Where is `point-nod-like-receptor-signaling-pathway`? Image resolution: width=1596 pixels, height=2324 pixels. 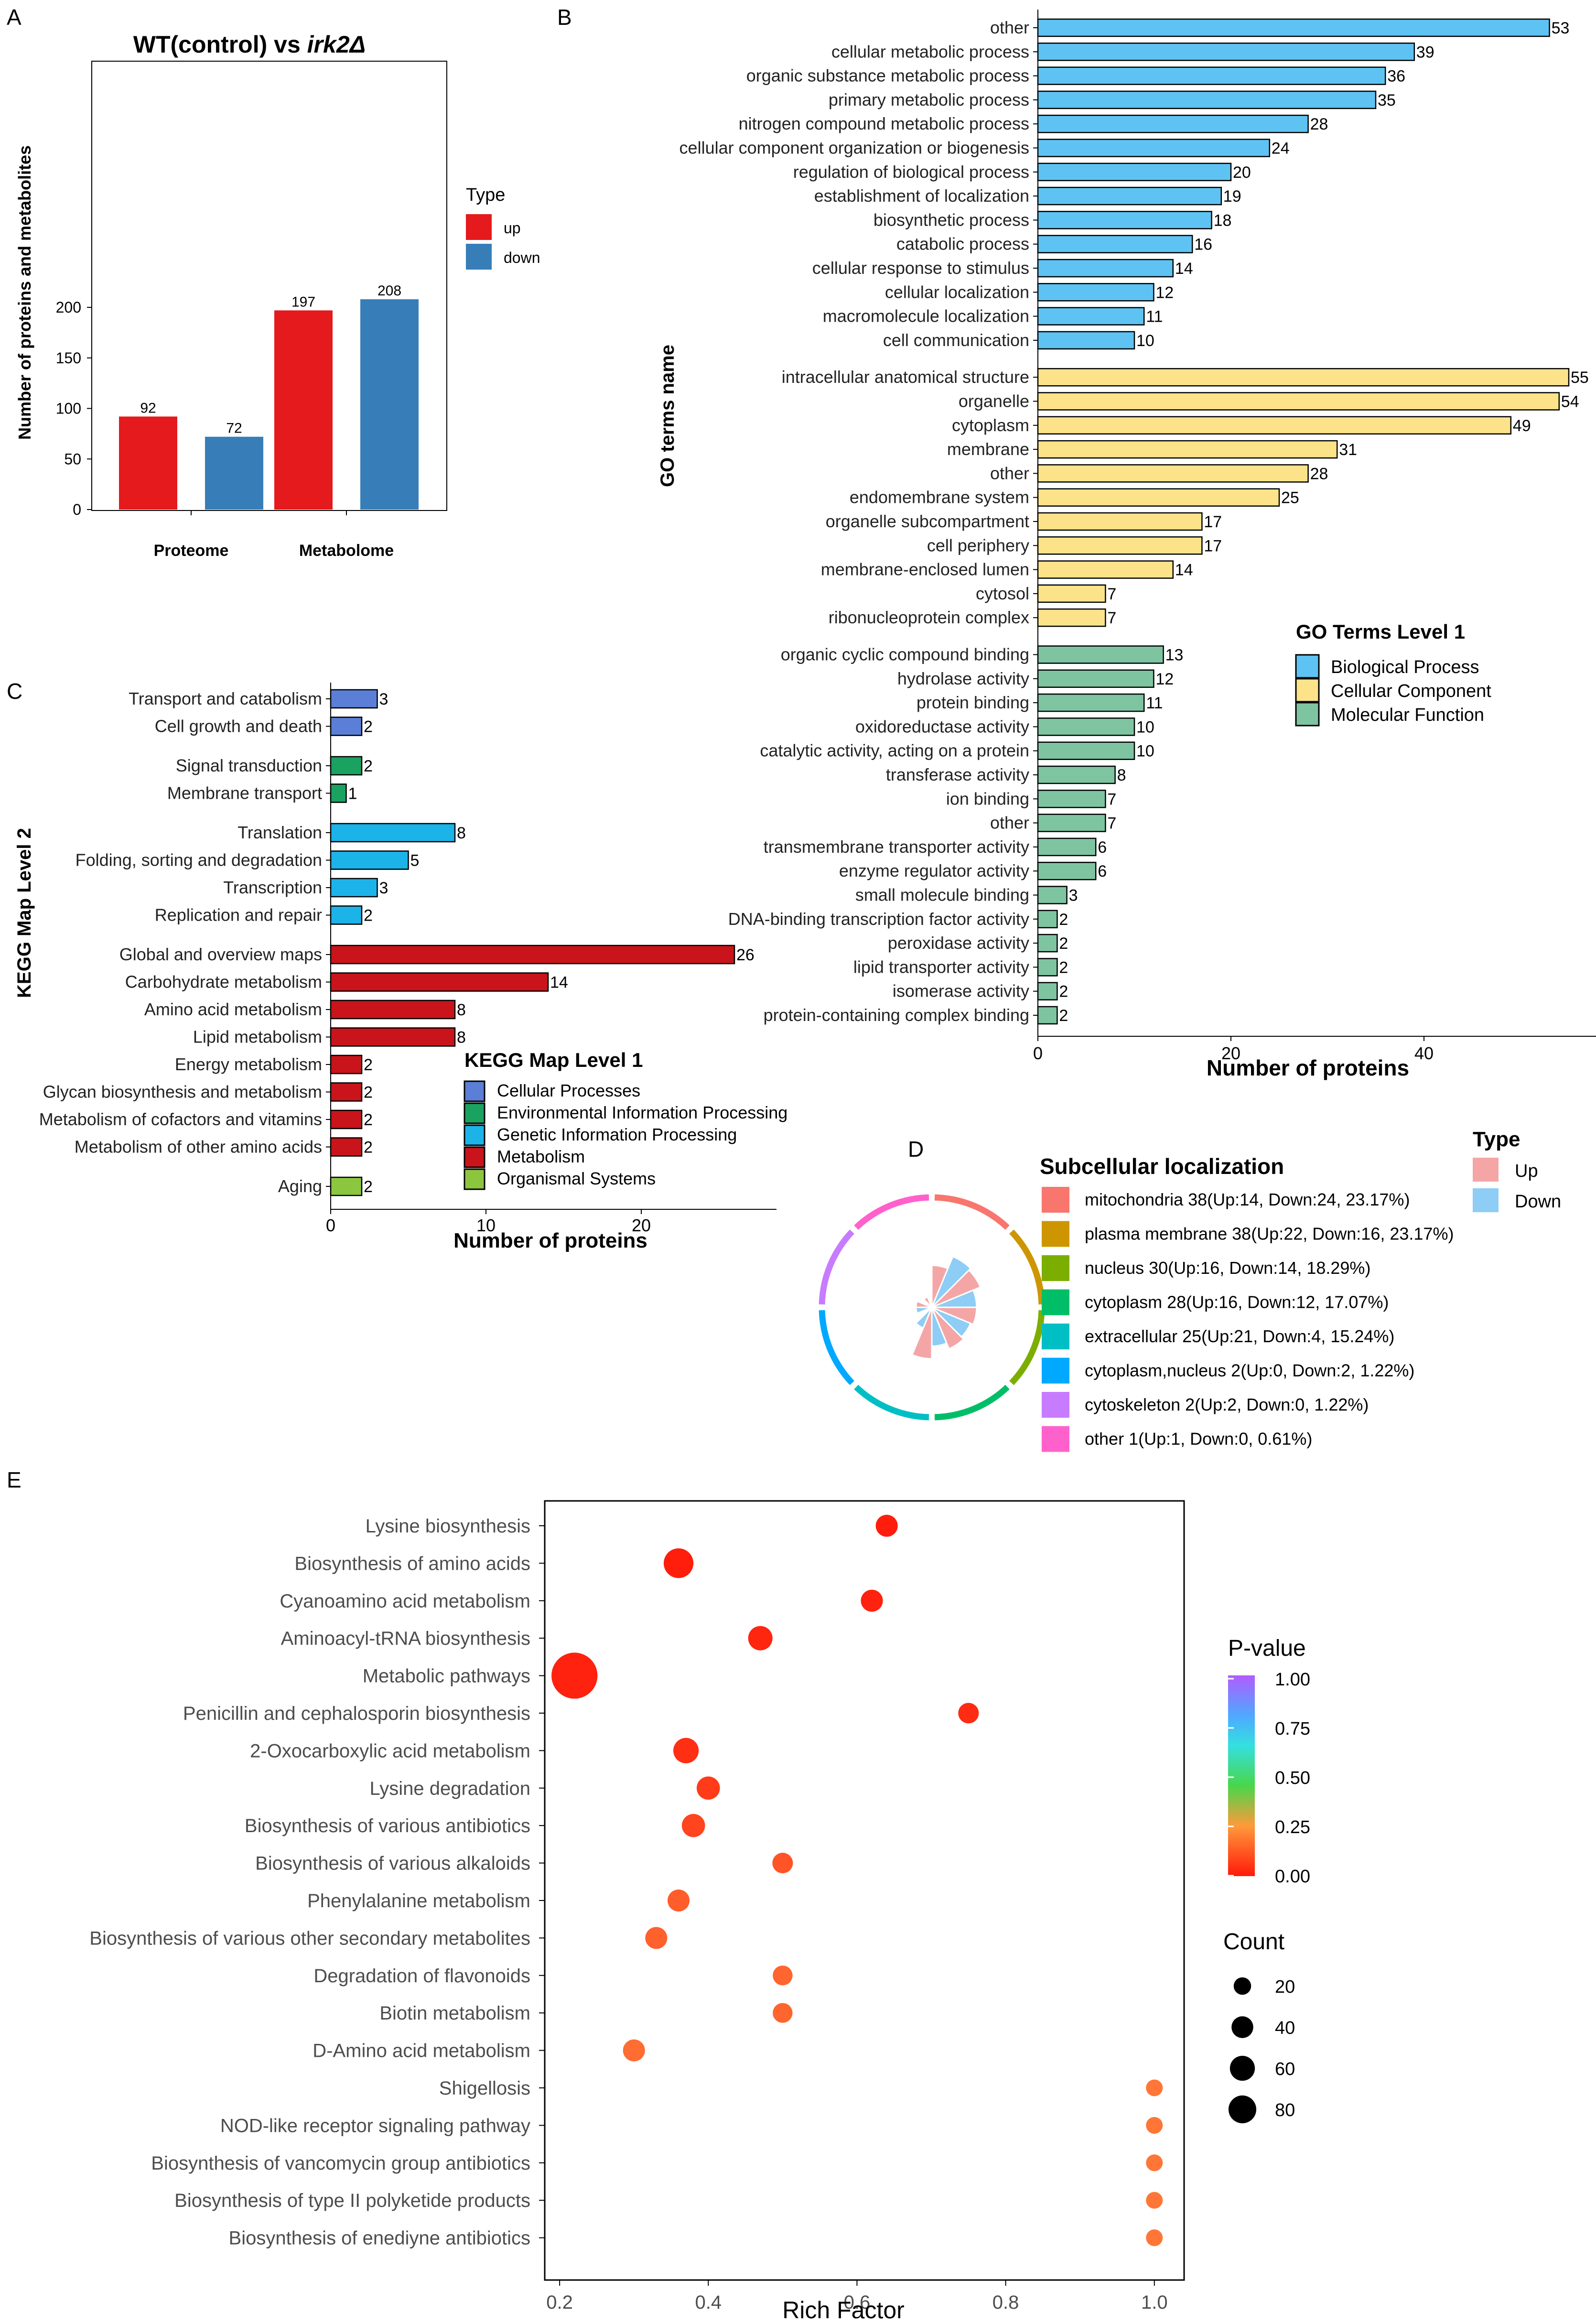 point-nod-like-receptor-signaling-pathway is located at coordinates (1154, 2125).